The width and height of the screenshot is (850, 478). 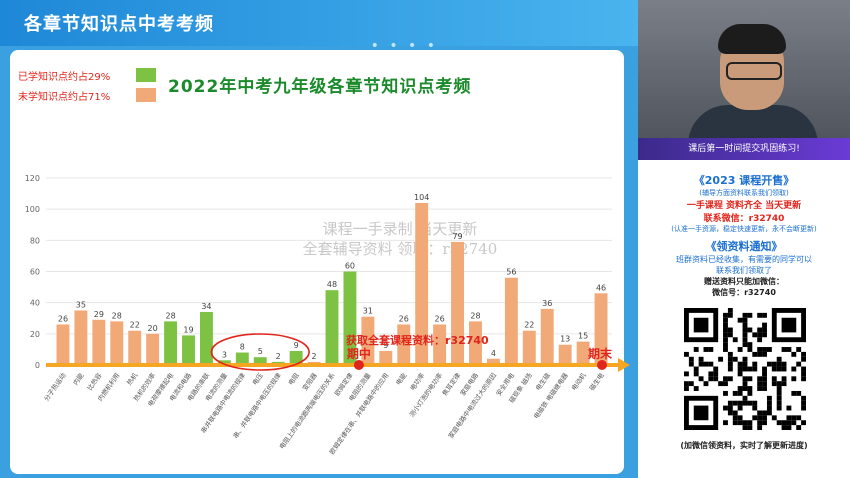 I want to click on legend-label-unlearned: 未学知识点约占71%, so click(x=64, y=97).